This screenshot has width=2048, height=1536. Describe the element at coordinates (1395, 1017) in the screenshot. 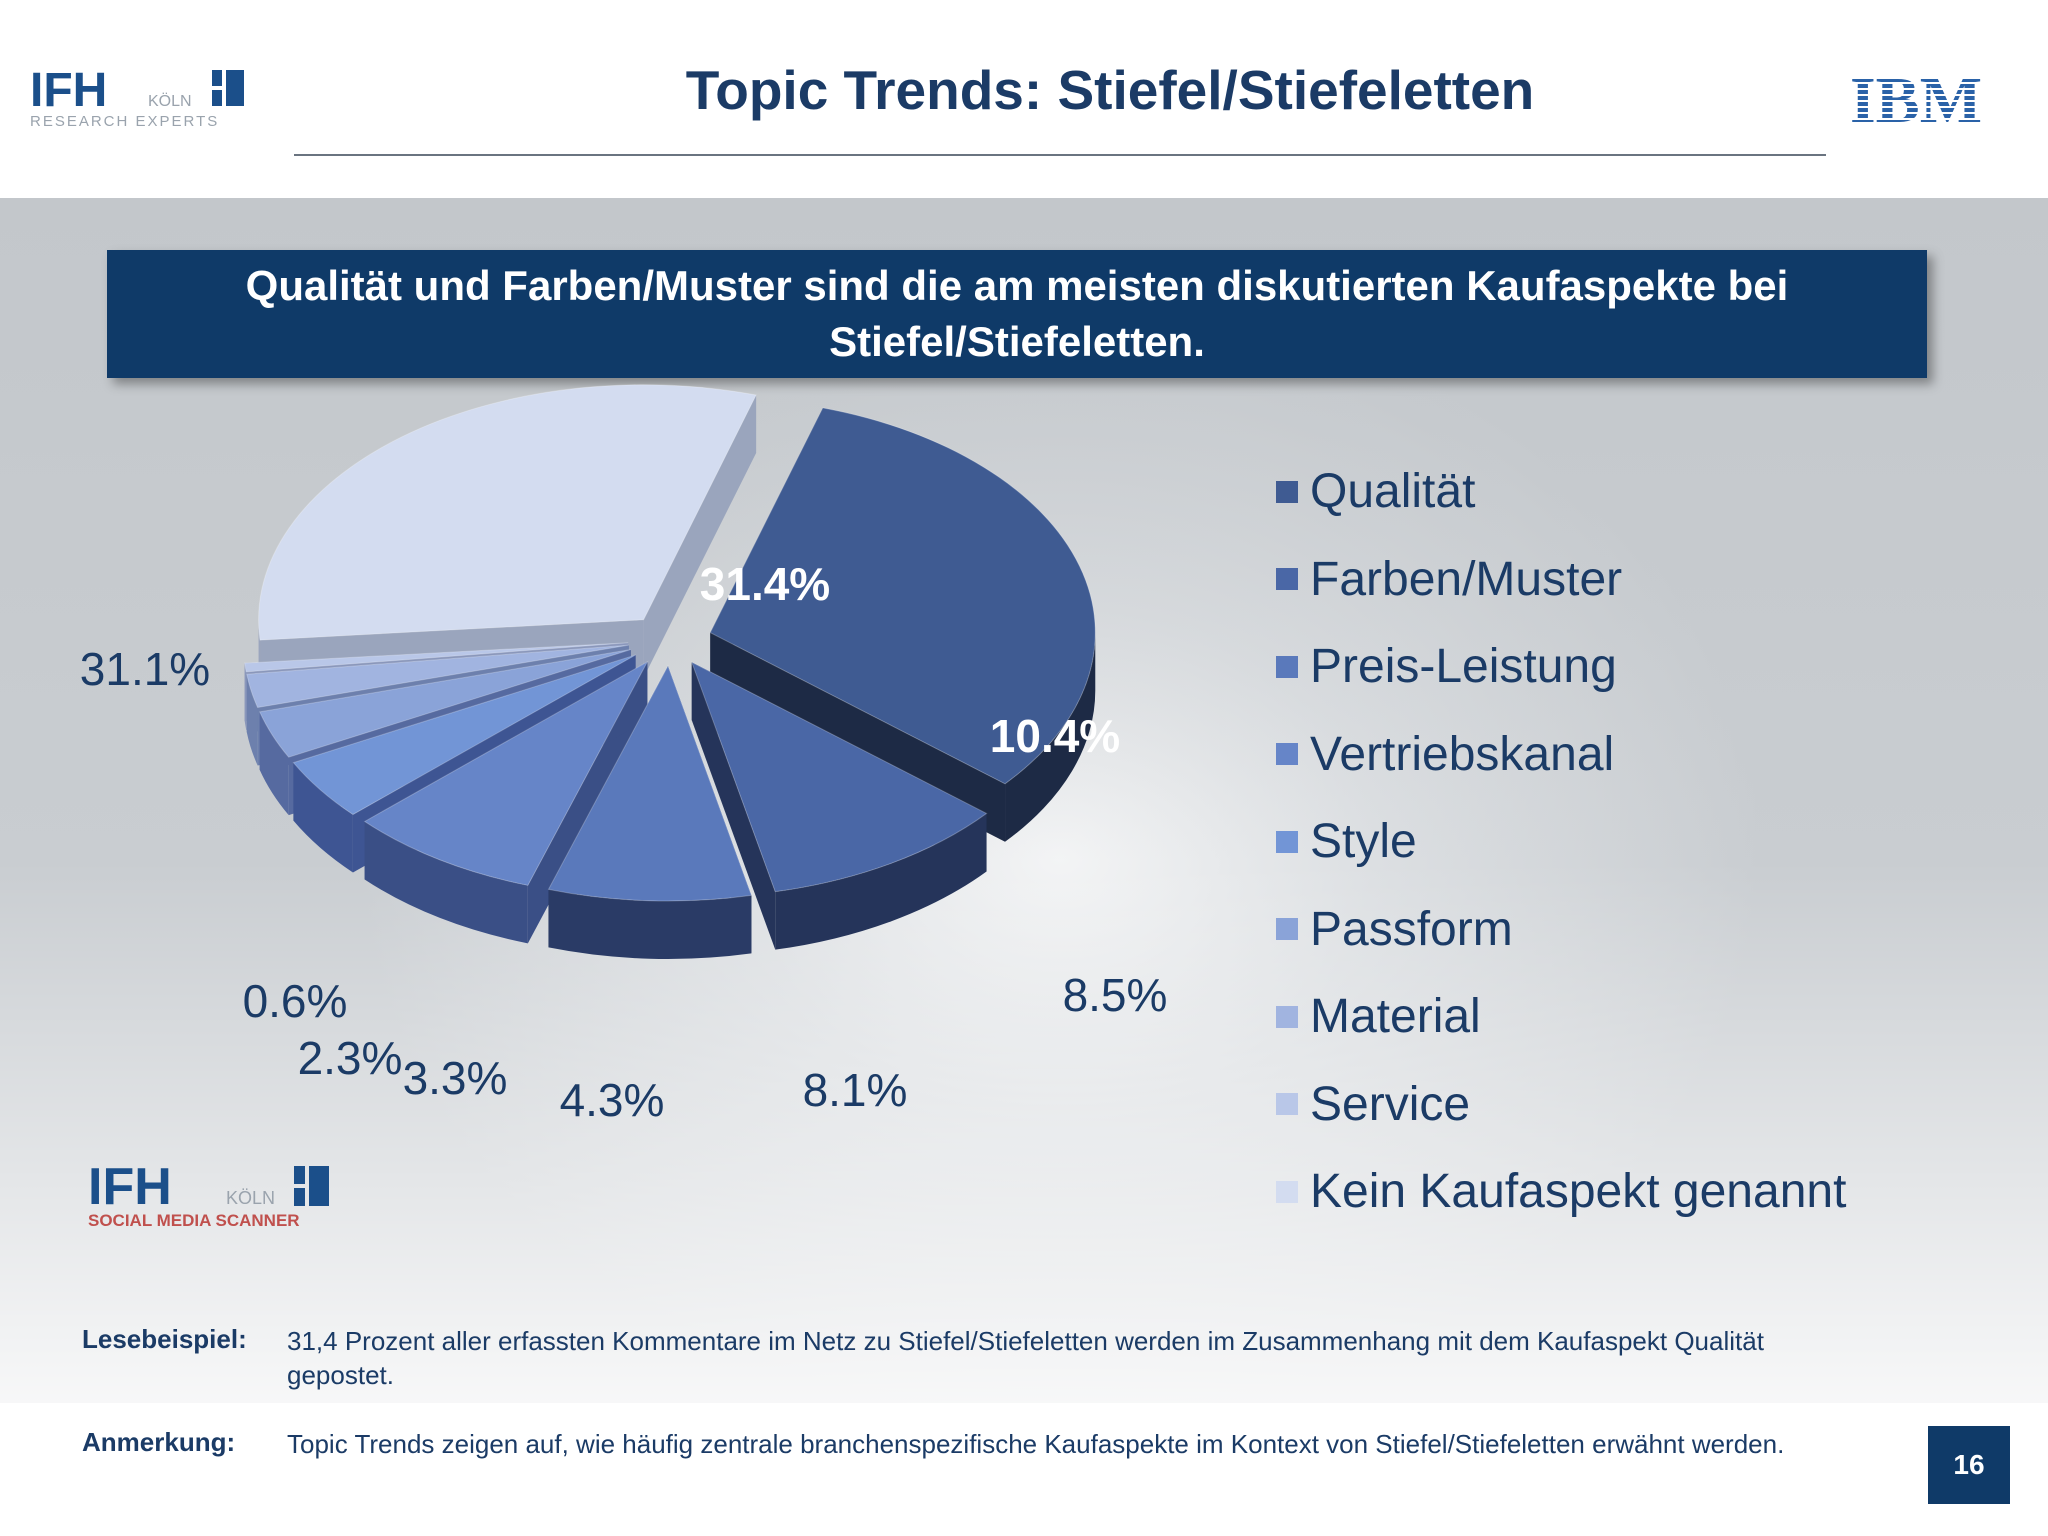

I see `legend-label: Material` at that location.